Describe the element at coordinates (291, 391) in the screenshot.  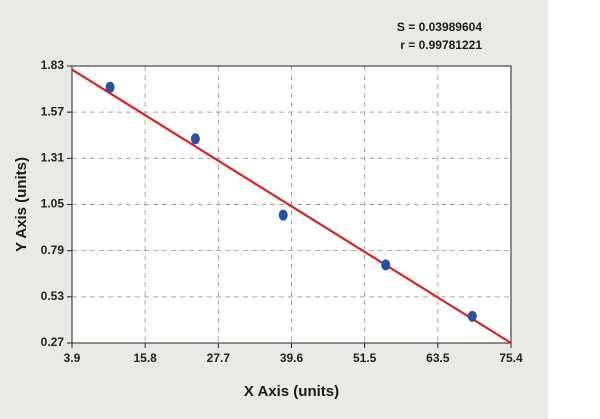
I see `x-axis-label: X Axis (units)` at that location.